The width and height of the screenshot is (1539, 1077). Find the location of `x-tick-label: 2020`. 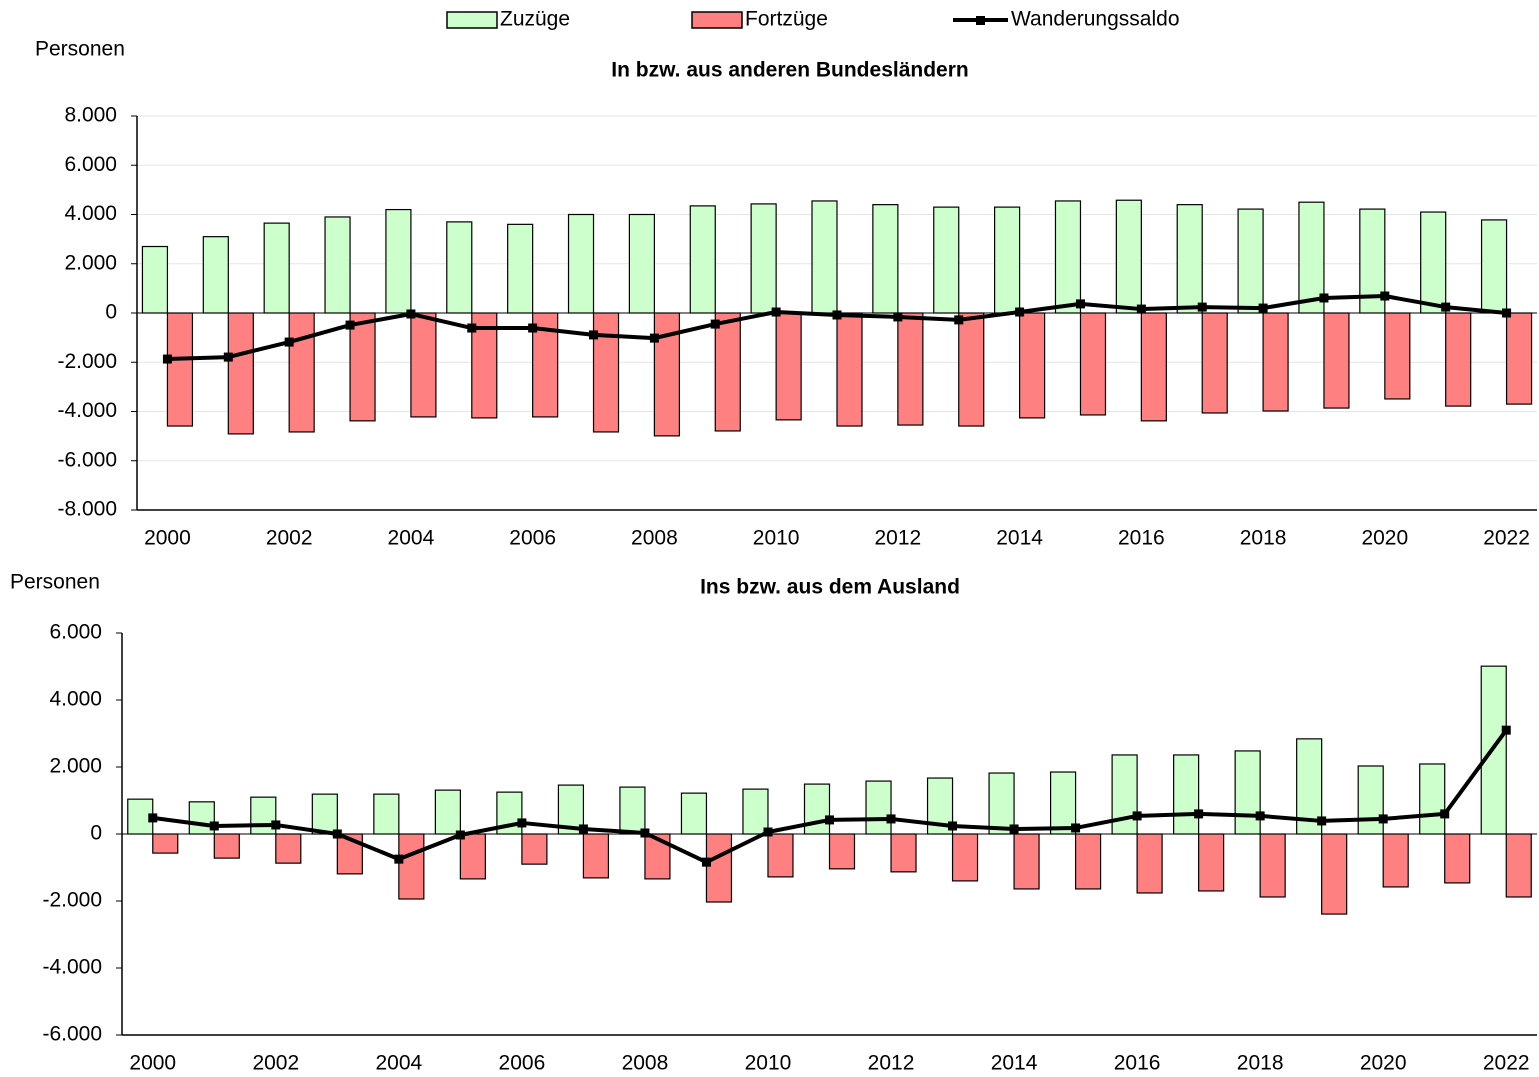

x-tick-label: 2020 is located at coordinates (1383, 1063).